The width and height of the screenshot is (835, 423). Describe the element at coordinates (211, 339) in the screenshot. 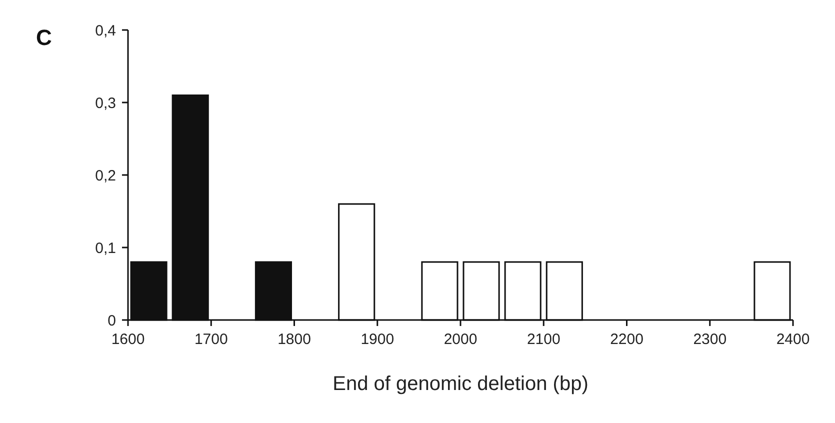

I see `x-tick-label: 1700` at that location.